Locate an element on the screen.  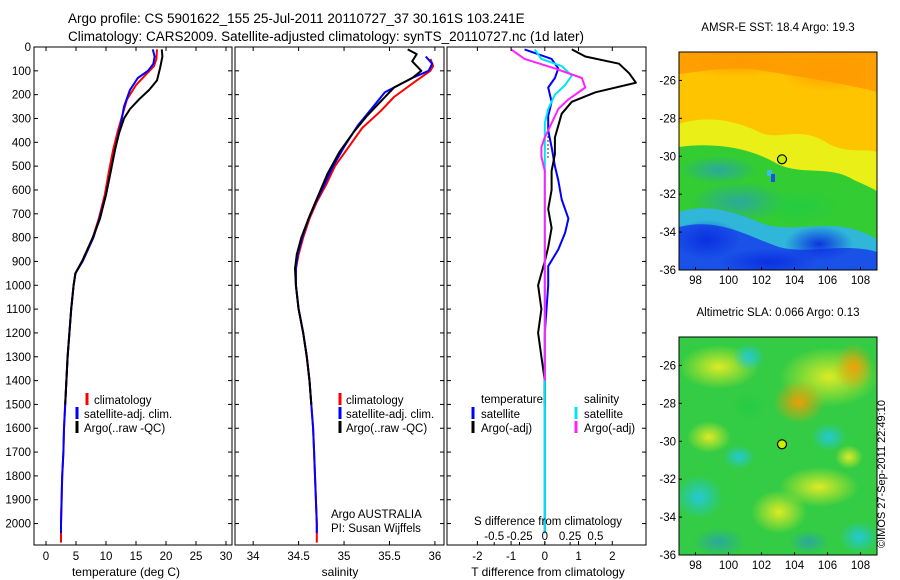
sla-map-lat-label: -30 is located at coordinates (667, 442).